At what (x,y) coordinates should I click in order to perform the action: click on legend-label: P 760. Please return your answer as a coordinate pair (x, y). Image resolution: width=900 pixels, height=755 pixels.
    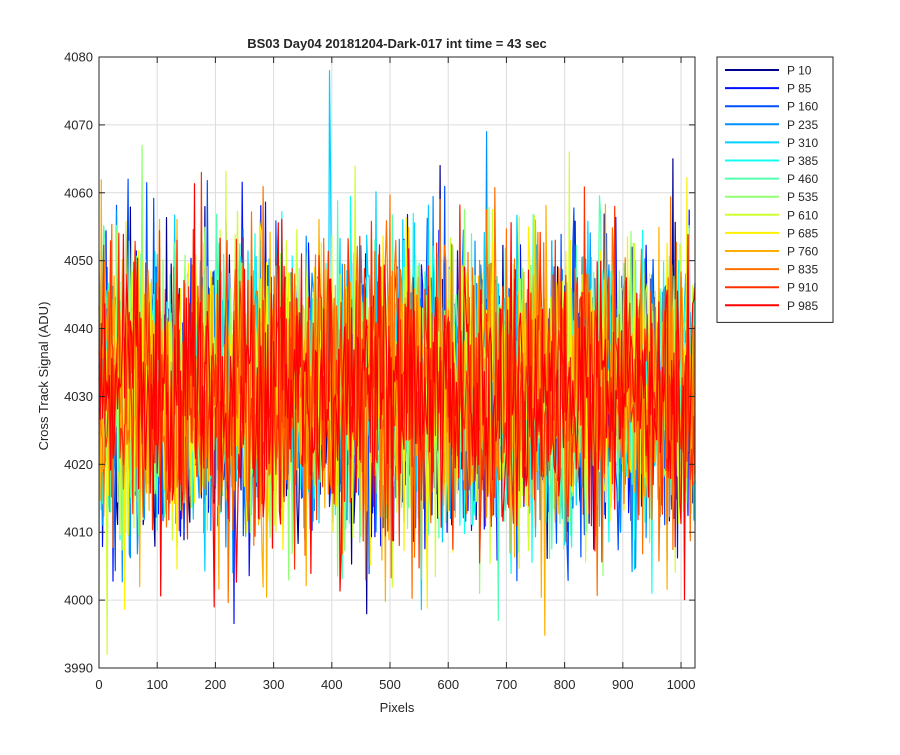
    Looking at the image, I should click on (802, 252).